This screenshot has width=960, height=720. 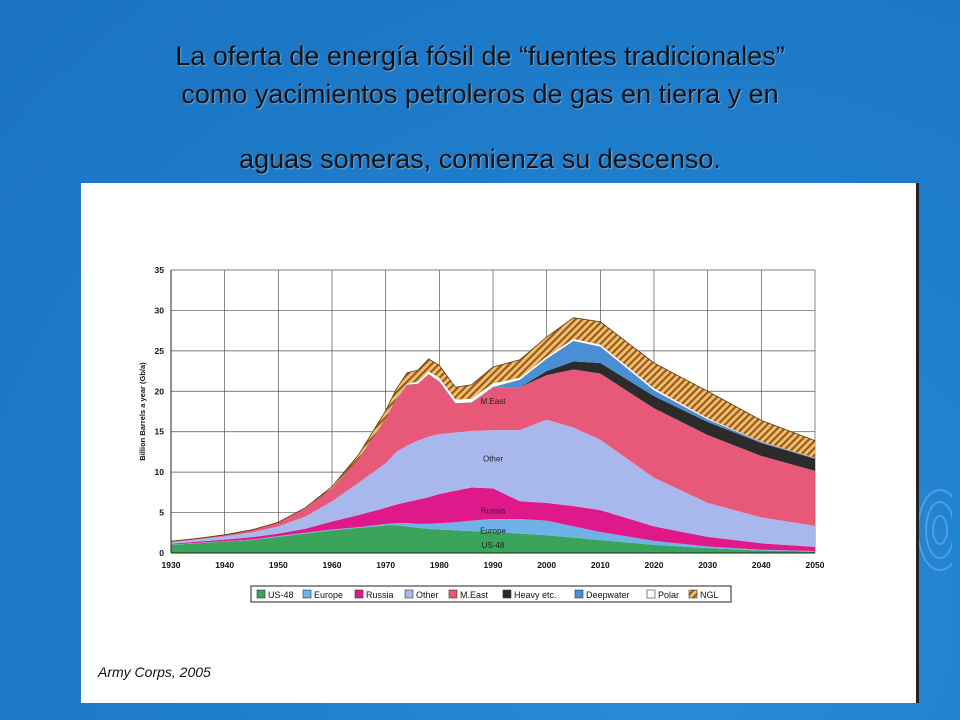 What do you see at coordinates (600, 565) in the screenshot?
I see `x-tick-label: 2010` at bounding box center [600, 565].